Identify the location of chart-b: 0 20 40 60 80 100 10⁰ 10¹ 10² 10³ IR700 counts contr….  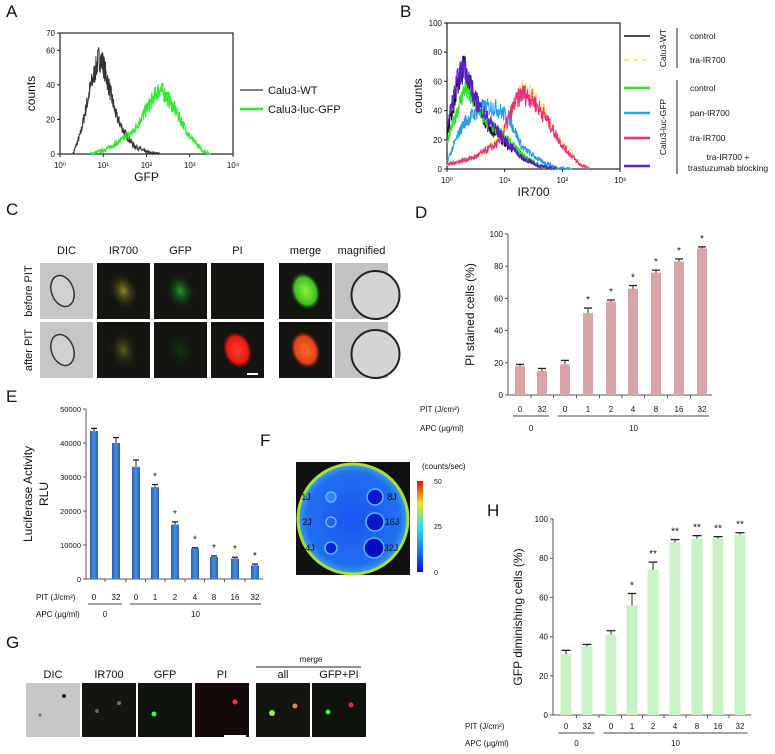
(589, 109).